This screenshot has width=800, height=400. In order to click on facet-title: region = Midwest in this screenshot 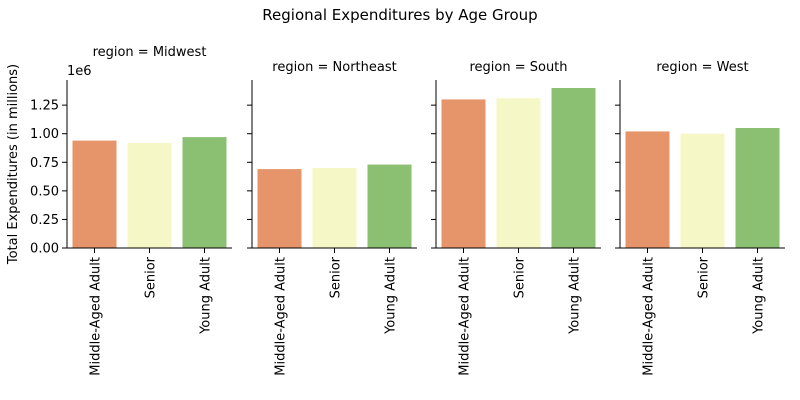, I will do `click(150, 52)`.